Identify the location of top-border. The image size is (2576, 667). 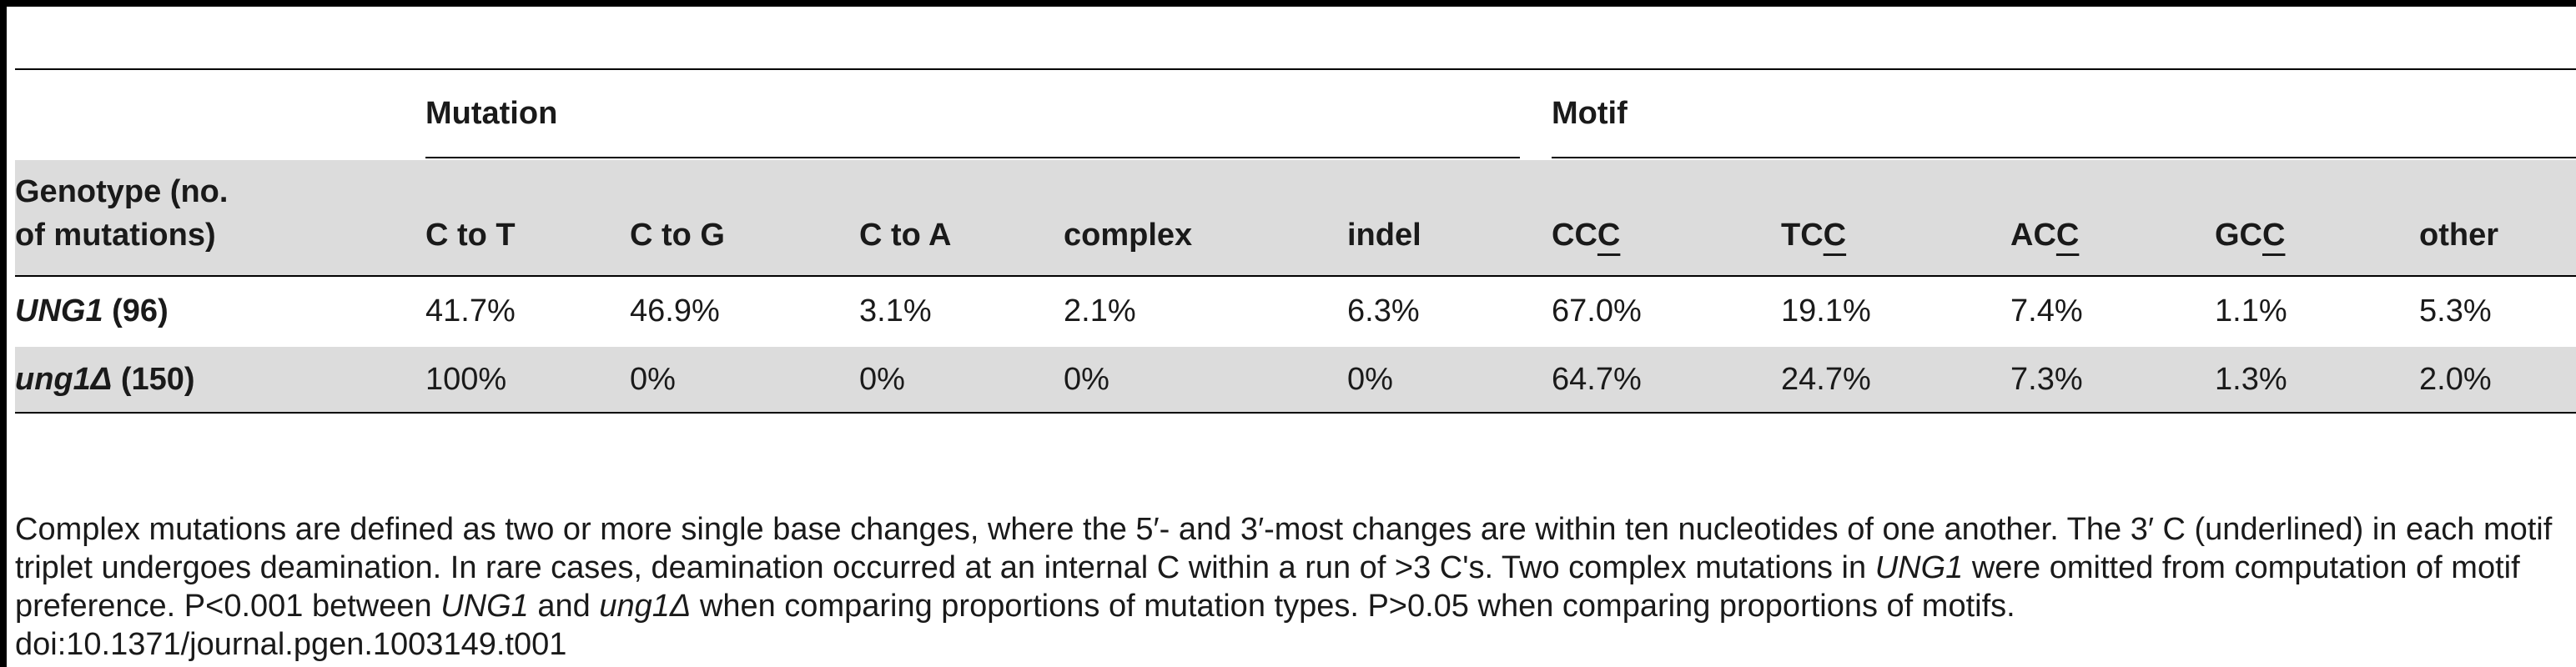
(1288, 4).